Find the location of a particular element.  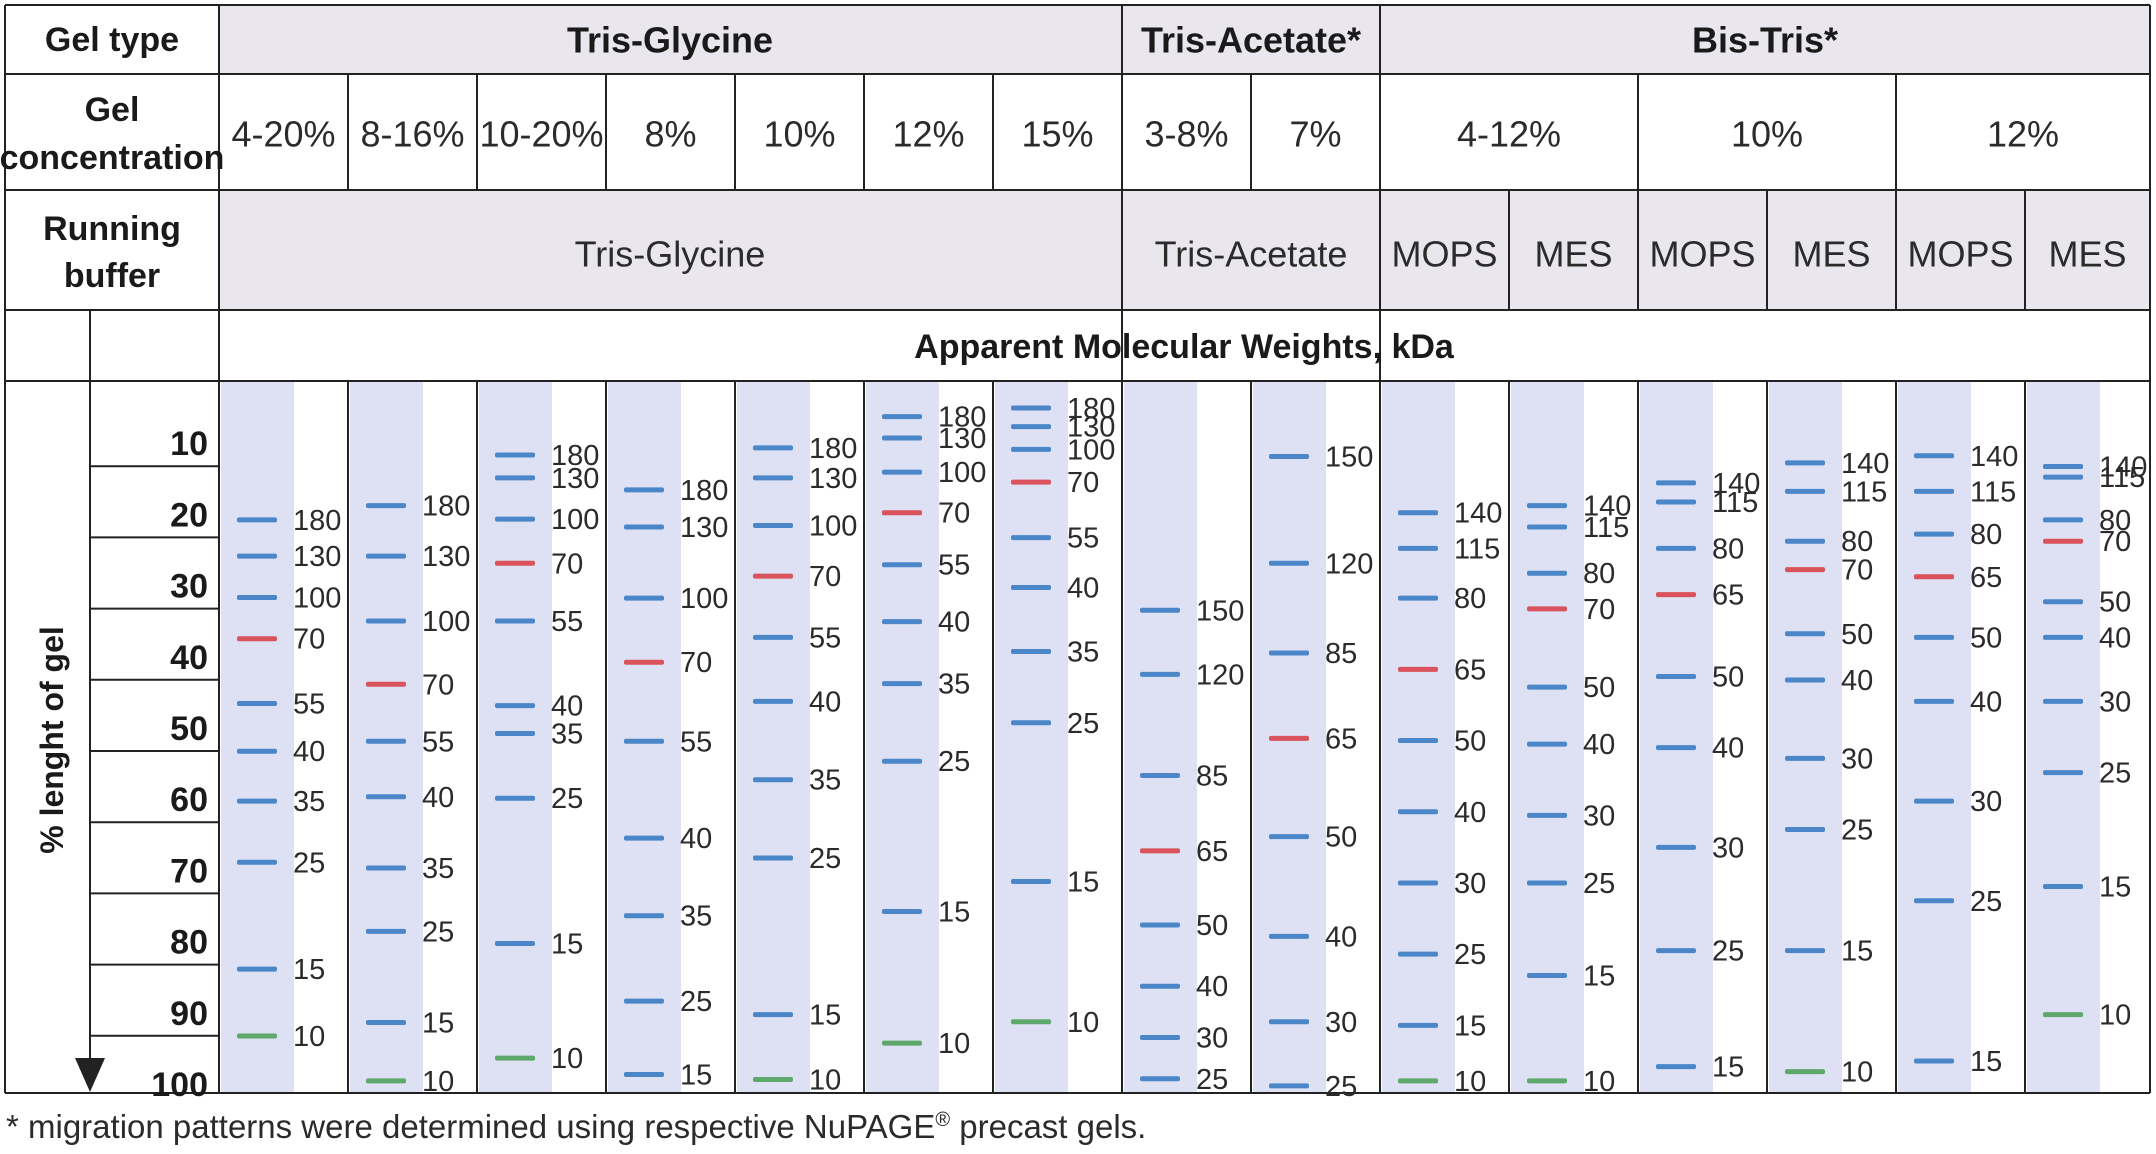

axis-arrowhead is located at coordinates (90, 1075).